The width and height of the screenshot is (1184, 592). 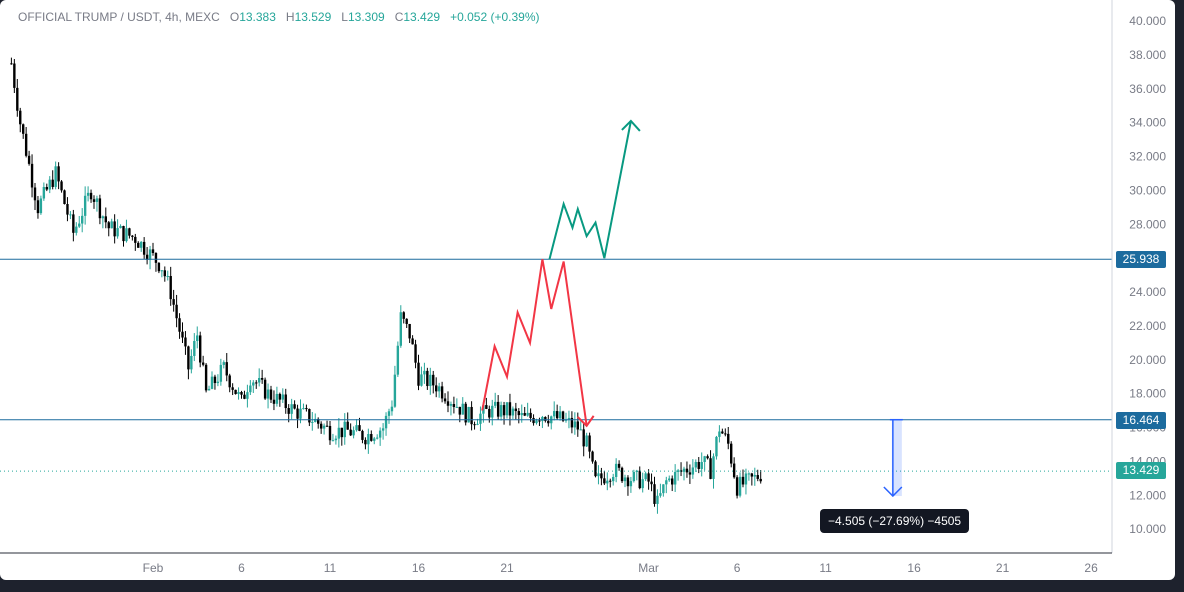 What do you see at coordinates (1141, 420) in the screenshot?
I see `lower-level-price-tag: 16.464` at bounding box center [1141, 420].